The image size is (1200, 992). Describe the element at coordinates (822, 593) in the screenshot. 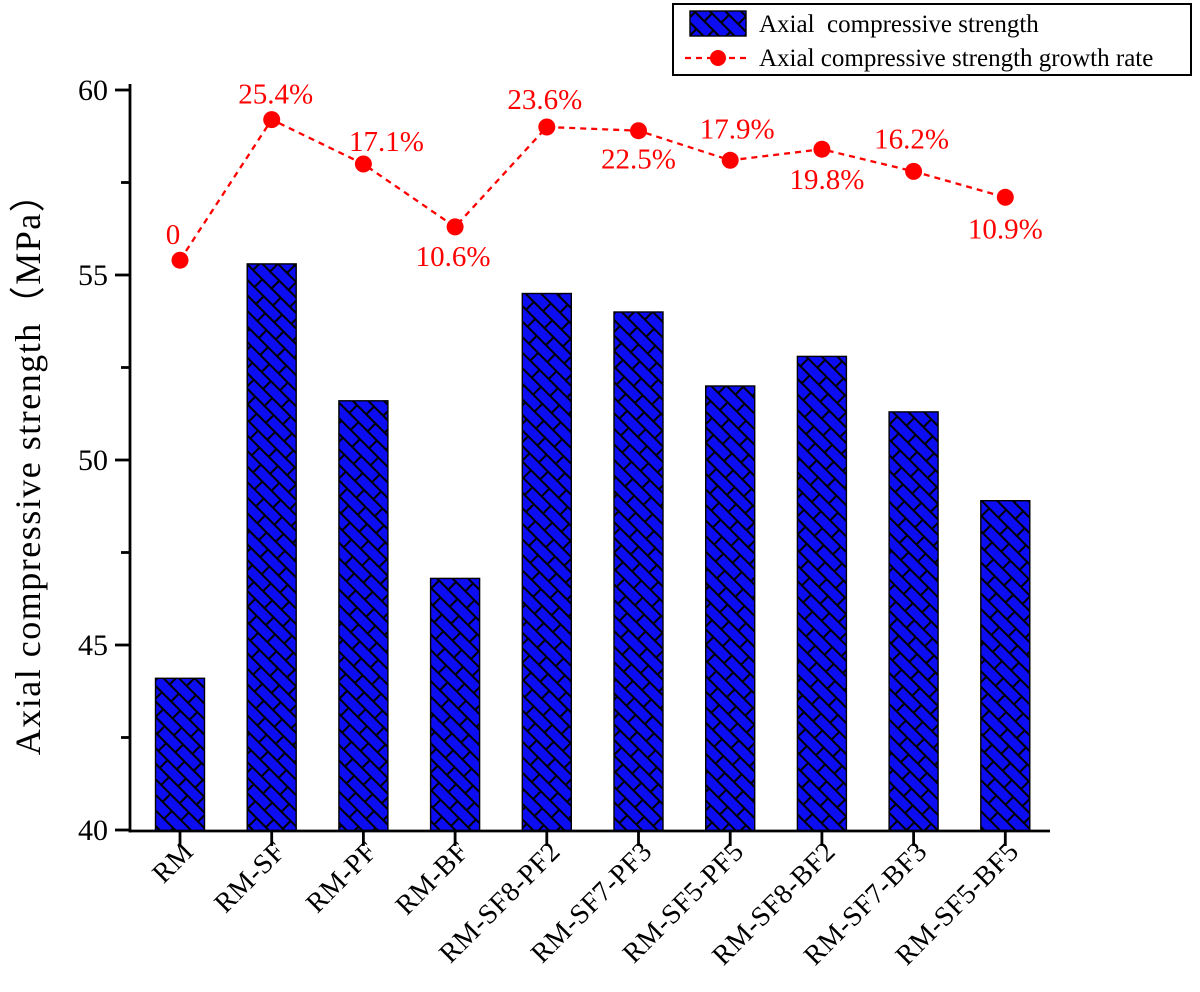

I see `bar-RM-SF8-BF2` at that location.